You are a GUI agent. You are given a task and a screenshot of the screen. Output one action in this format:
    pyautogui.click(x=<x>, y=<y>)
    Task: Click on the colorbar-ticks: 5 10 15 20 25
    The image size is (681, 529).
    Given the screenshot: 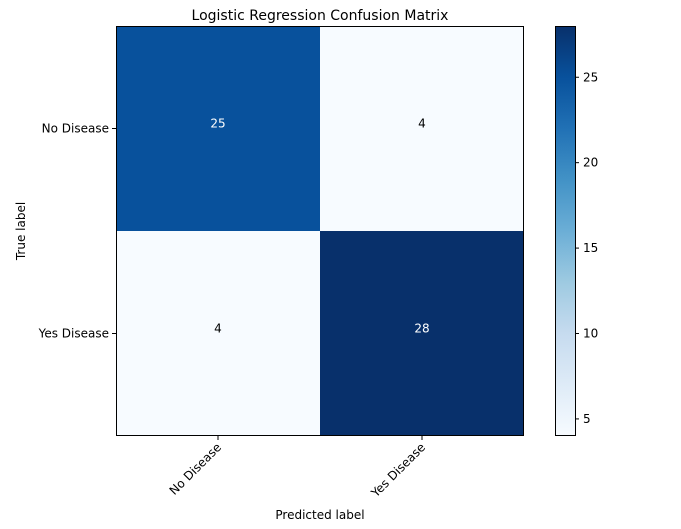 What is the action you would take?
    pyautogui.click(x=586, y=248)
    